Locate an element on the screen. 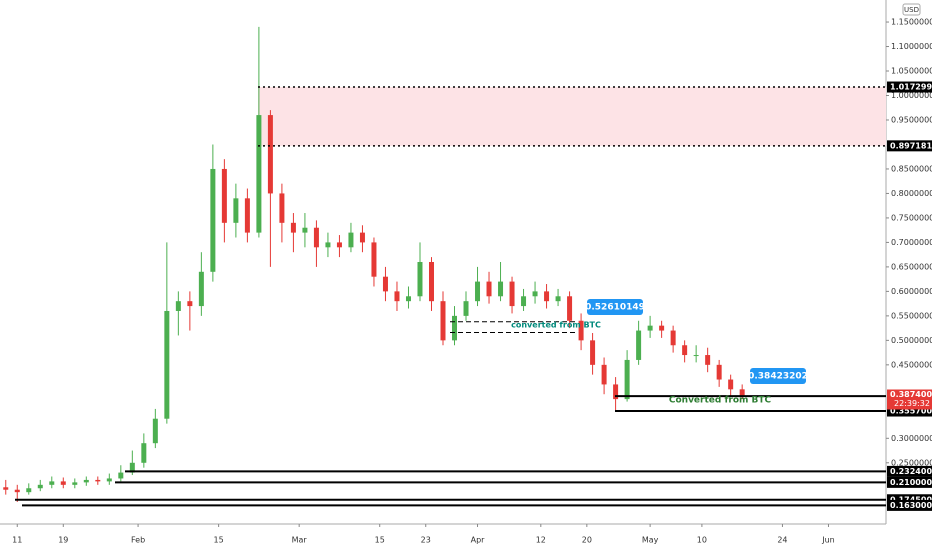 The width and height of the screenshot is (932, 550). level-label: 0.16300000 is located at coordinates (911, 505).